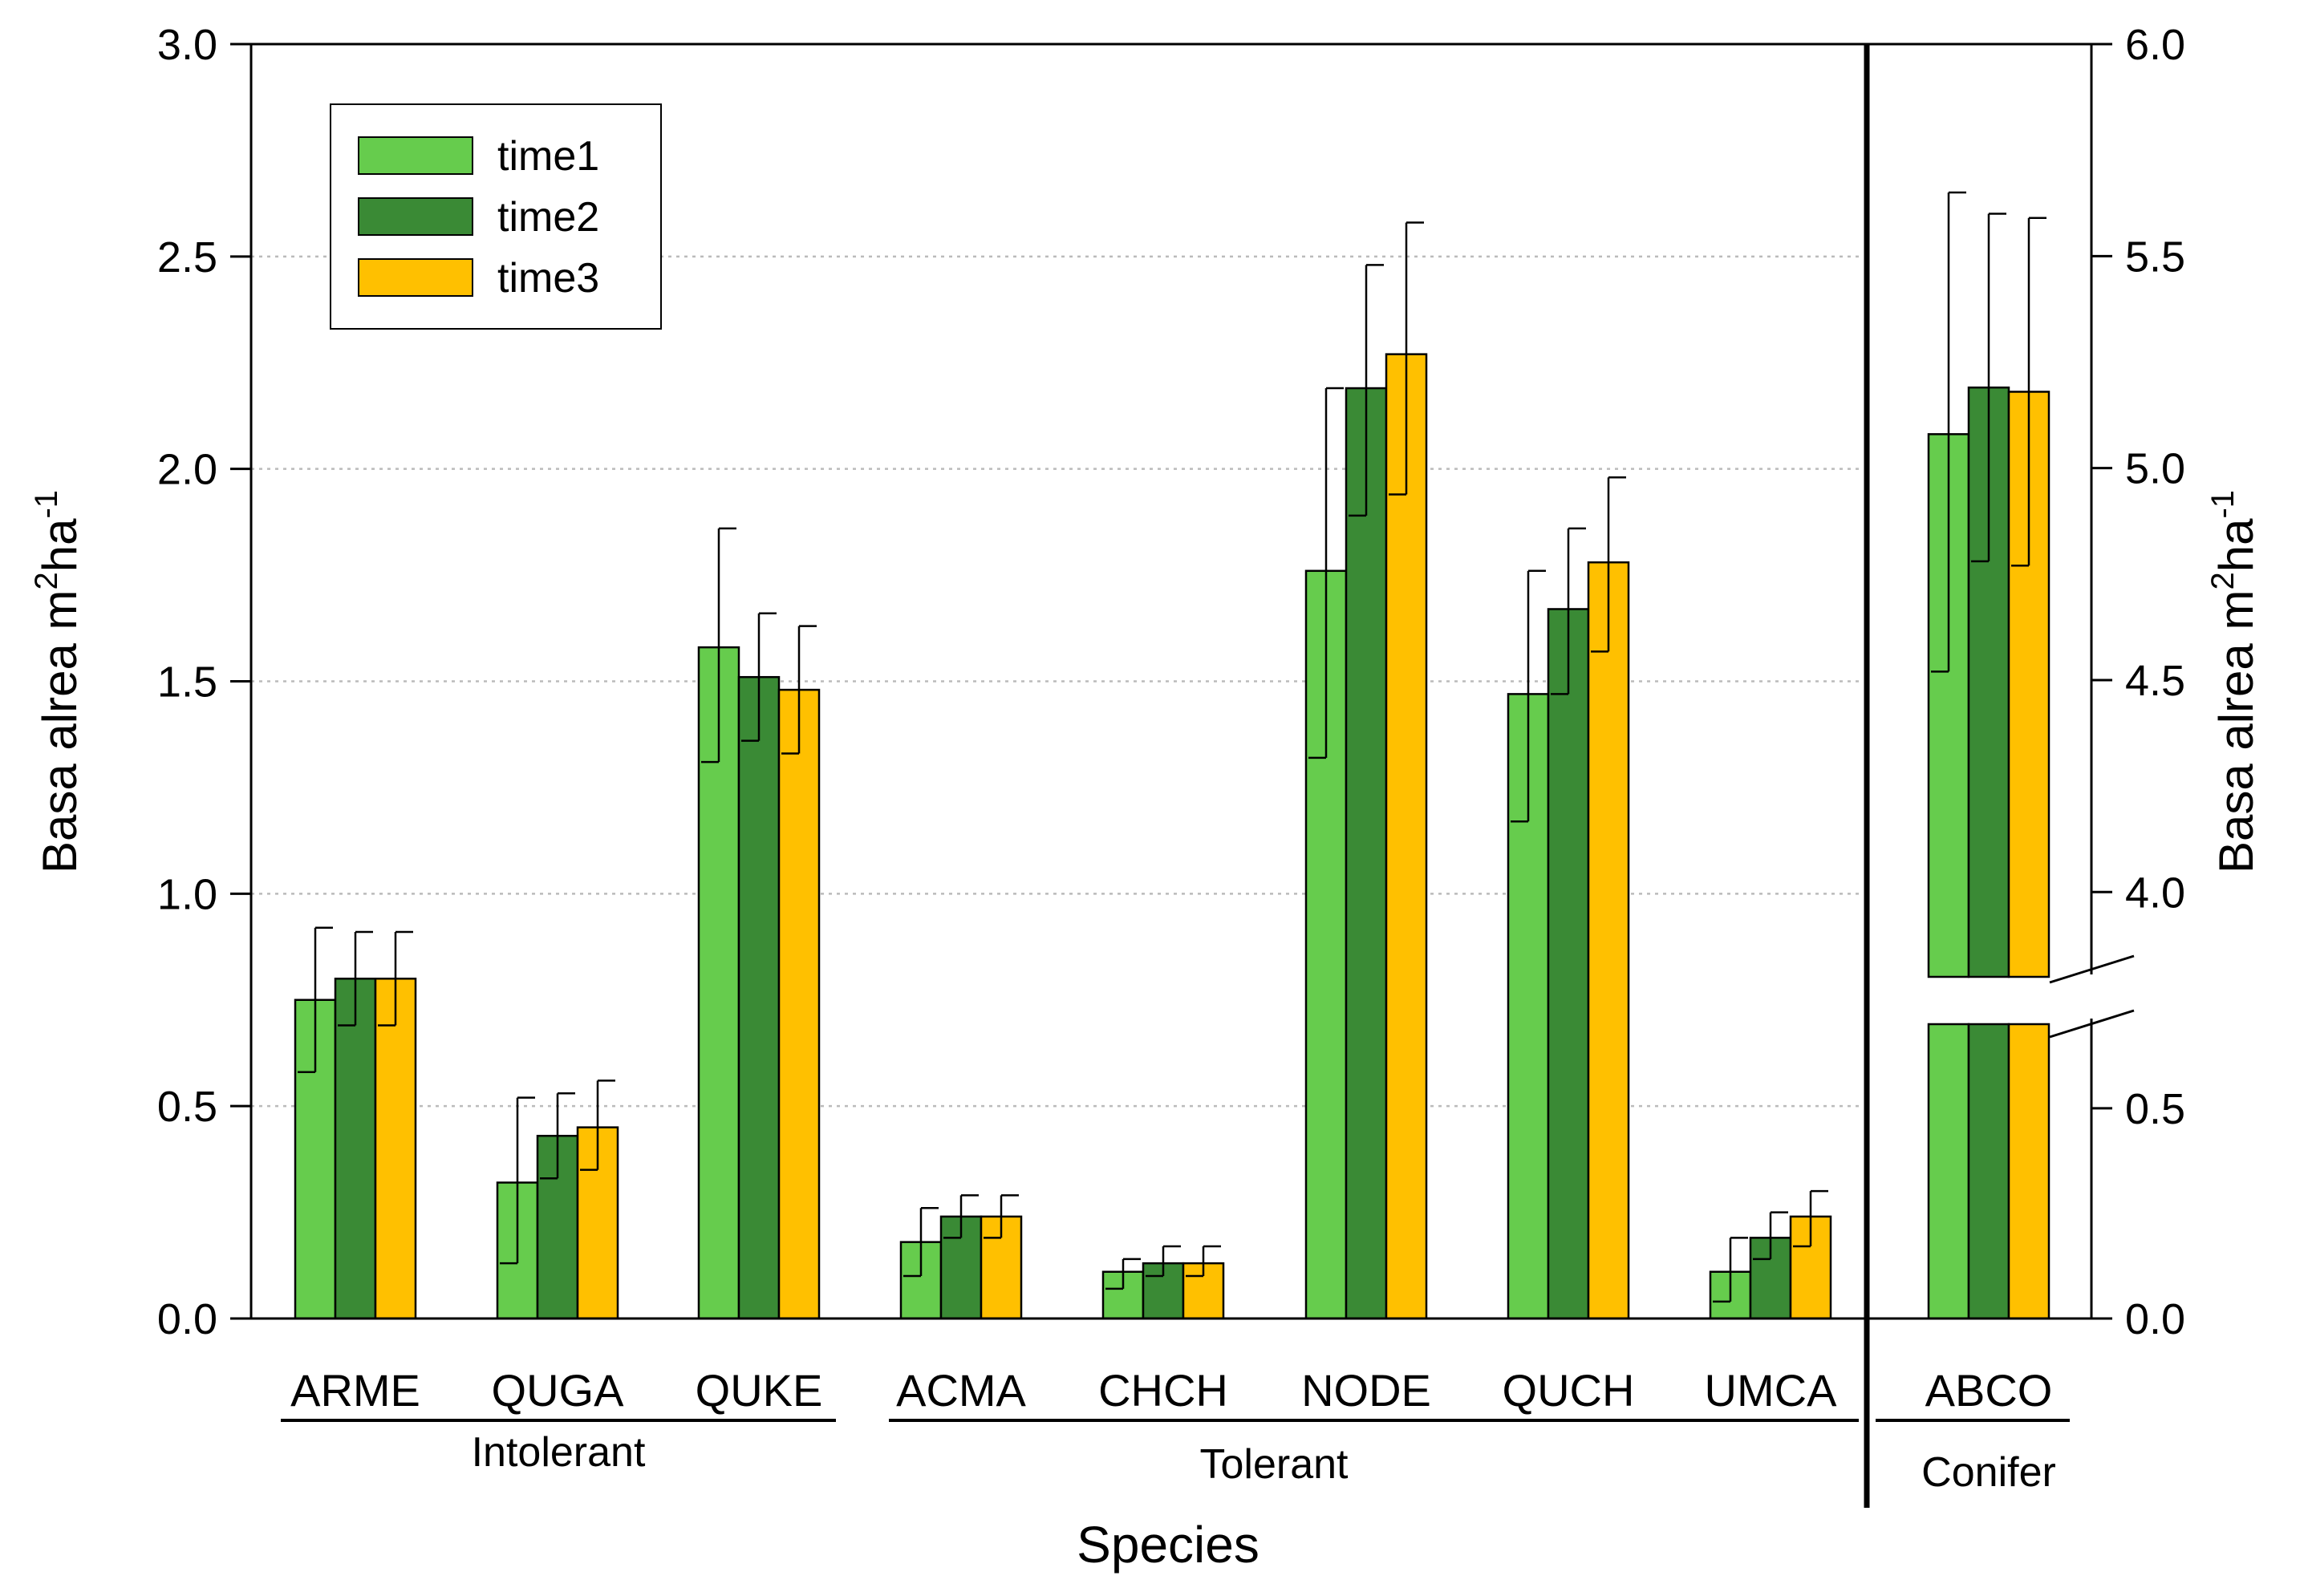 The width and height of the screenshot is (2304, 1596). What do you see at coordinates (187, 894) in the screenshot?
I see `y-left-tick-label: 1.0` at bounding box center [187, 894].